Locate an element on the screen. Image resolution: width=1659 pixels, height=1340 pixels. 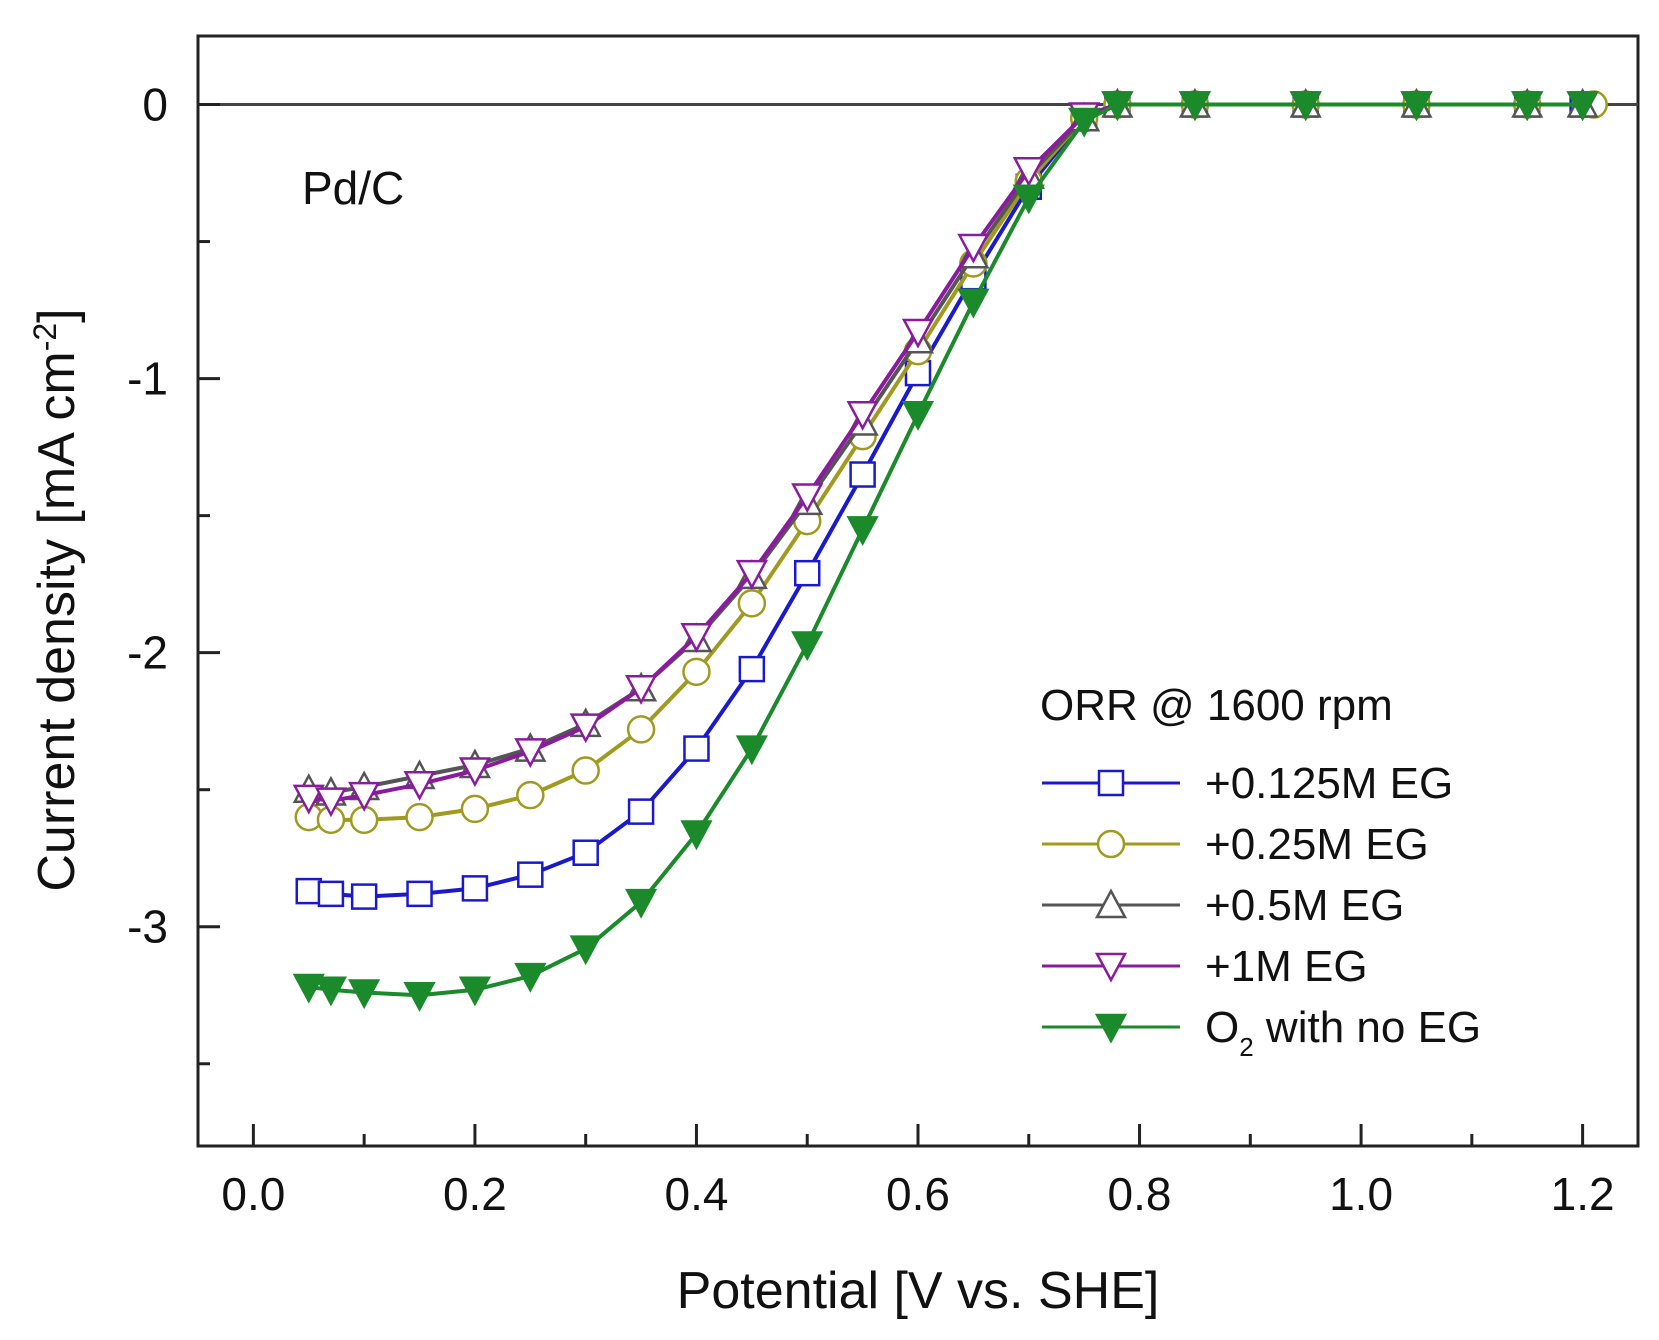
legend-entry: +0.25M EG is located at coordinates (1235, 844).